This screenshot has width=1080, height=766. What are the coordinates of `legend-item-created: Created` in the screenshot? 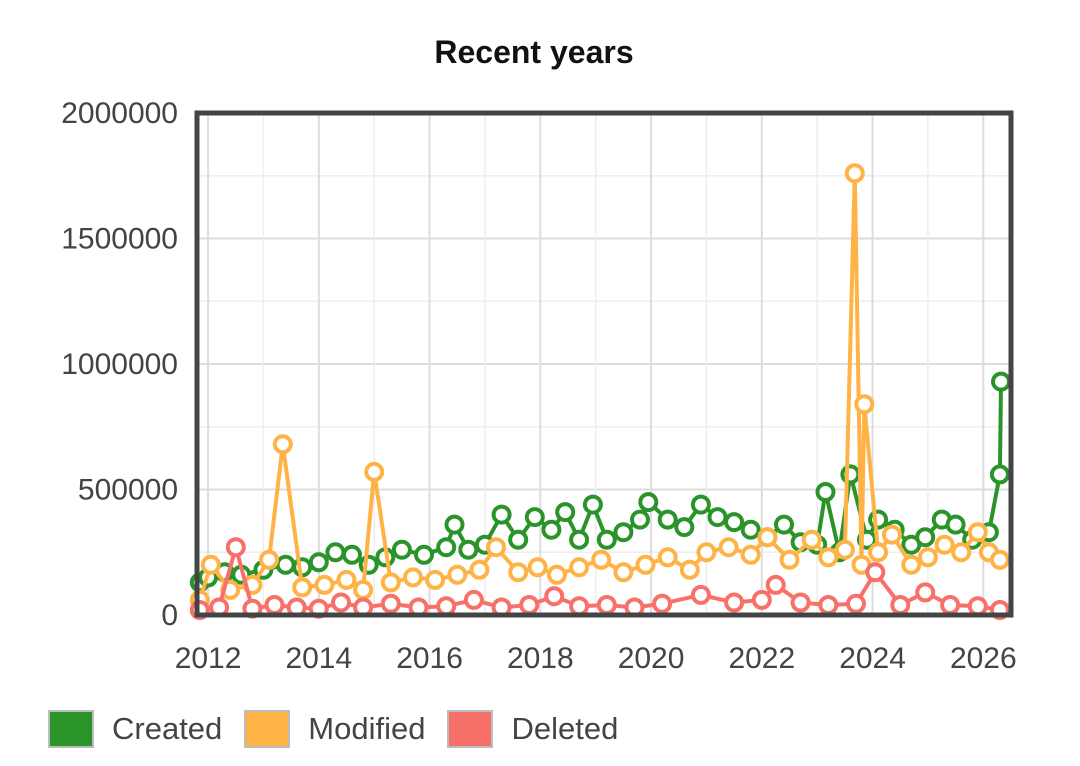 It's located at (135, 729).